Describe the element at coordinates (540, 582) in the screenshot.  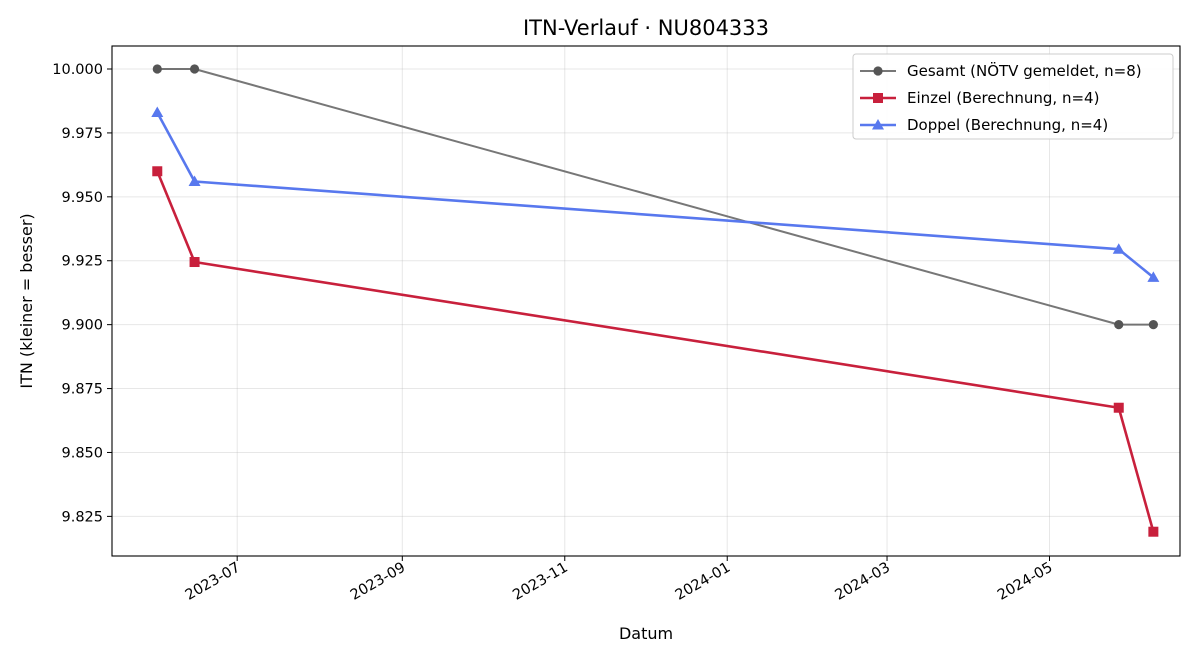
I see `x-tick-label: 2023-11` at that location.